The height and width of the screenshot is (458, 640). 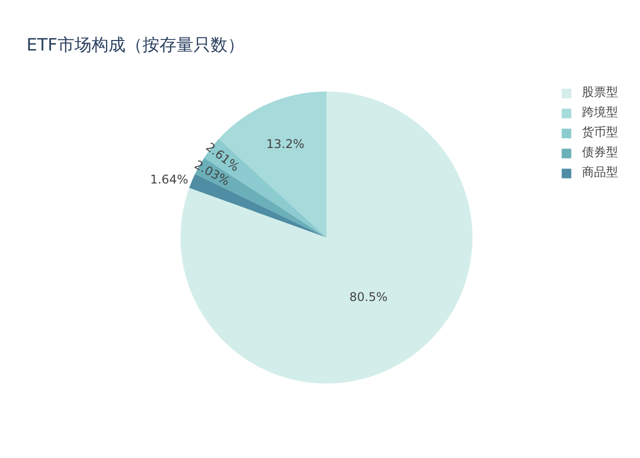 What do you see at coordinates (600, 172) in the screenshot?
I see `legend-label: 商品型` at bounding box center [600, 172].